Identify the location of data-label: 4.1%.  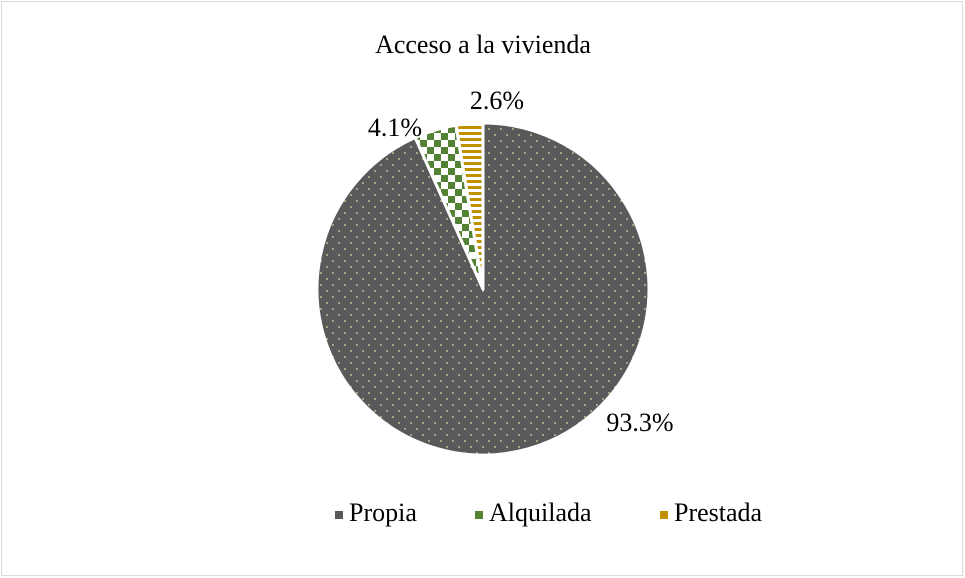
(395, 127).